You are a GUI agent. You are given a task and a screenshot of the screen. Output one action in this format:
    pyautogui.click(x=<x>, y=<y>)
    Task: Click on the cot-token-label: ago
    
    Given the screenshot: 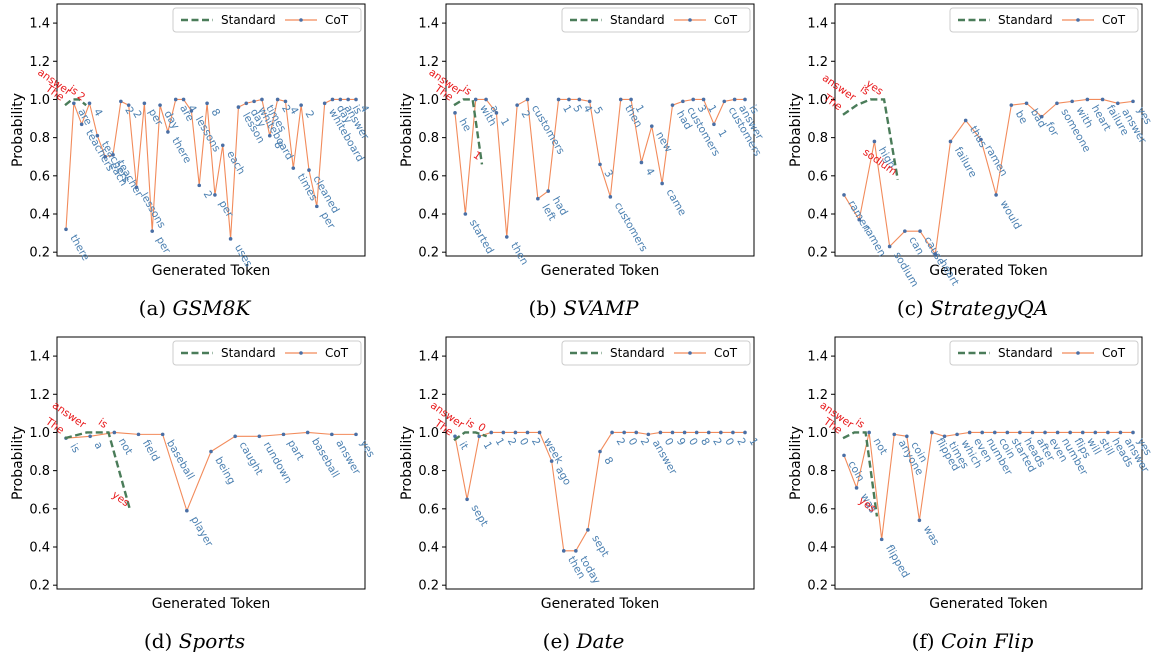 What is the action you would take?
    pyautogui.click(x=563, y=476)
    